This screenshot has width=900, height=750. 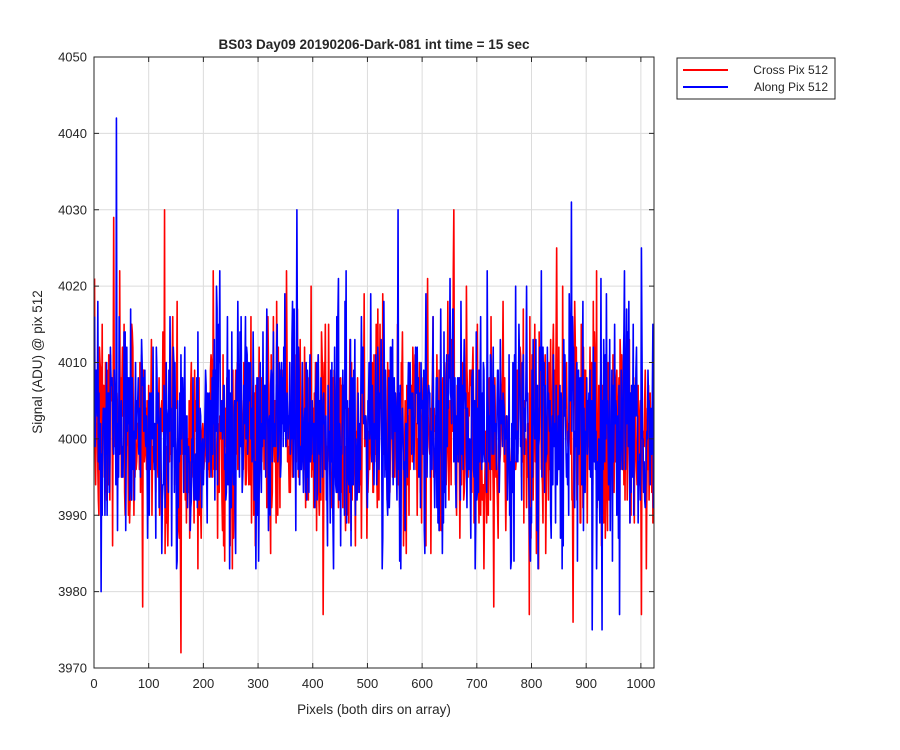 What do you see at coordinates (72, 286) in the screenshot?
I see `y-tick-label: 4020` at bounding box center [72, 286].